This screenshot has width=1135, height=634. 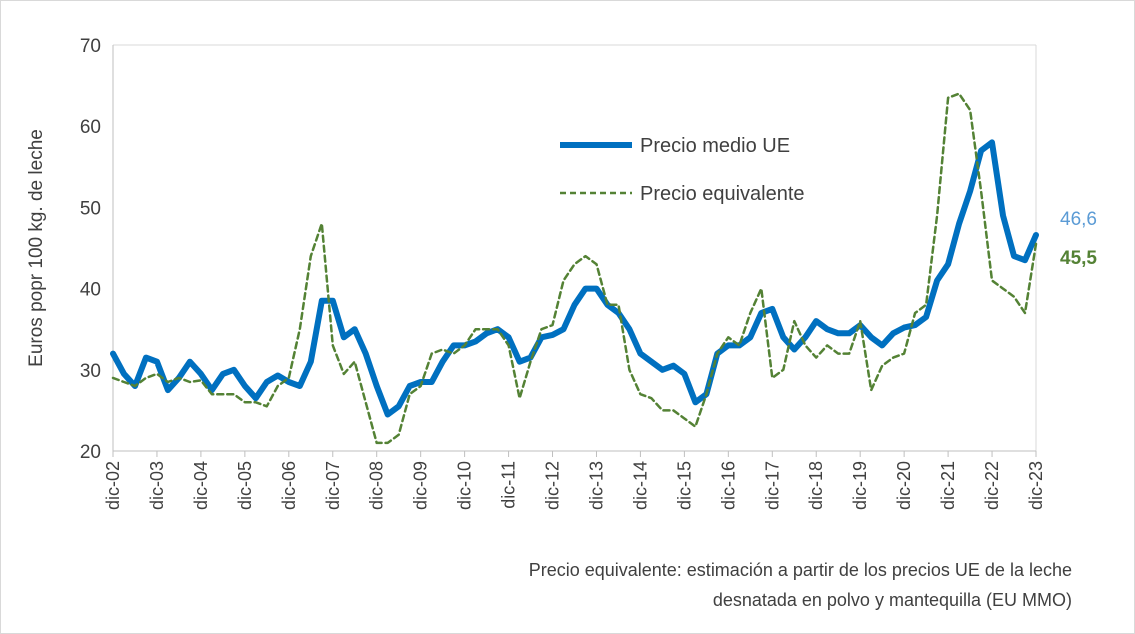 What do you see at coordinates (201, 485) in the screenshot?
I see `x-tick-label: dic-04` at bounding box center [201, 485].